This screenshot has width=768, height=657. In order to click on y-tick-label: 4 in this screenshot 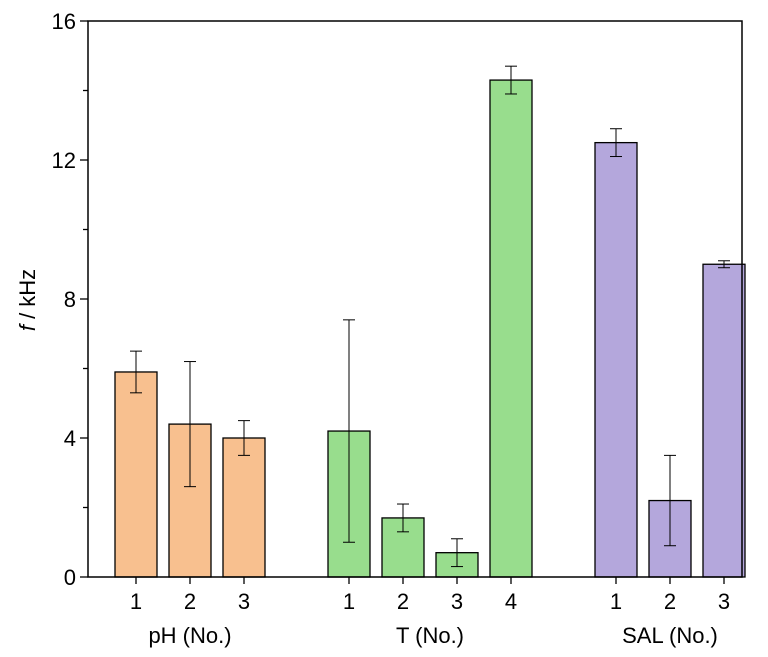, I will do `click(70, 438)`.